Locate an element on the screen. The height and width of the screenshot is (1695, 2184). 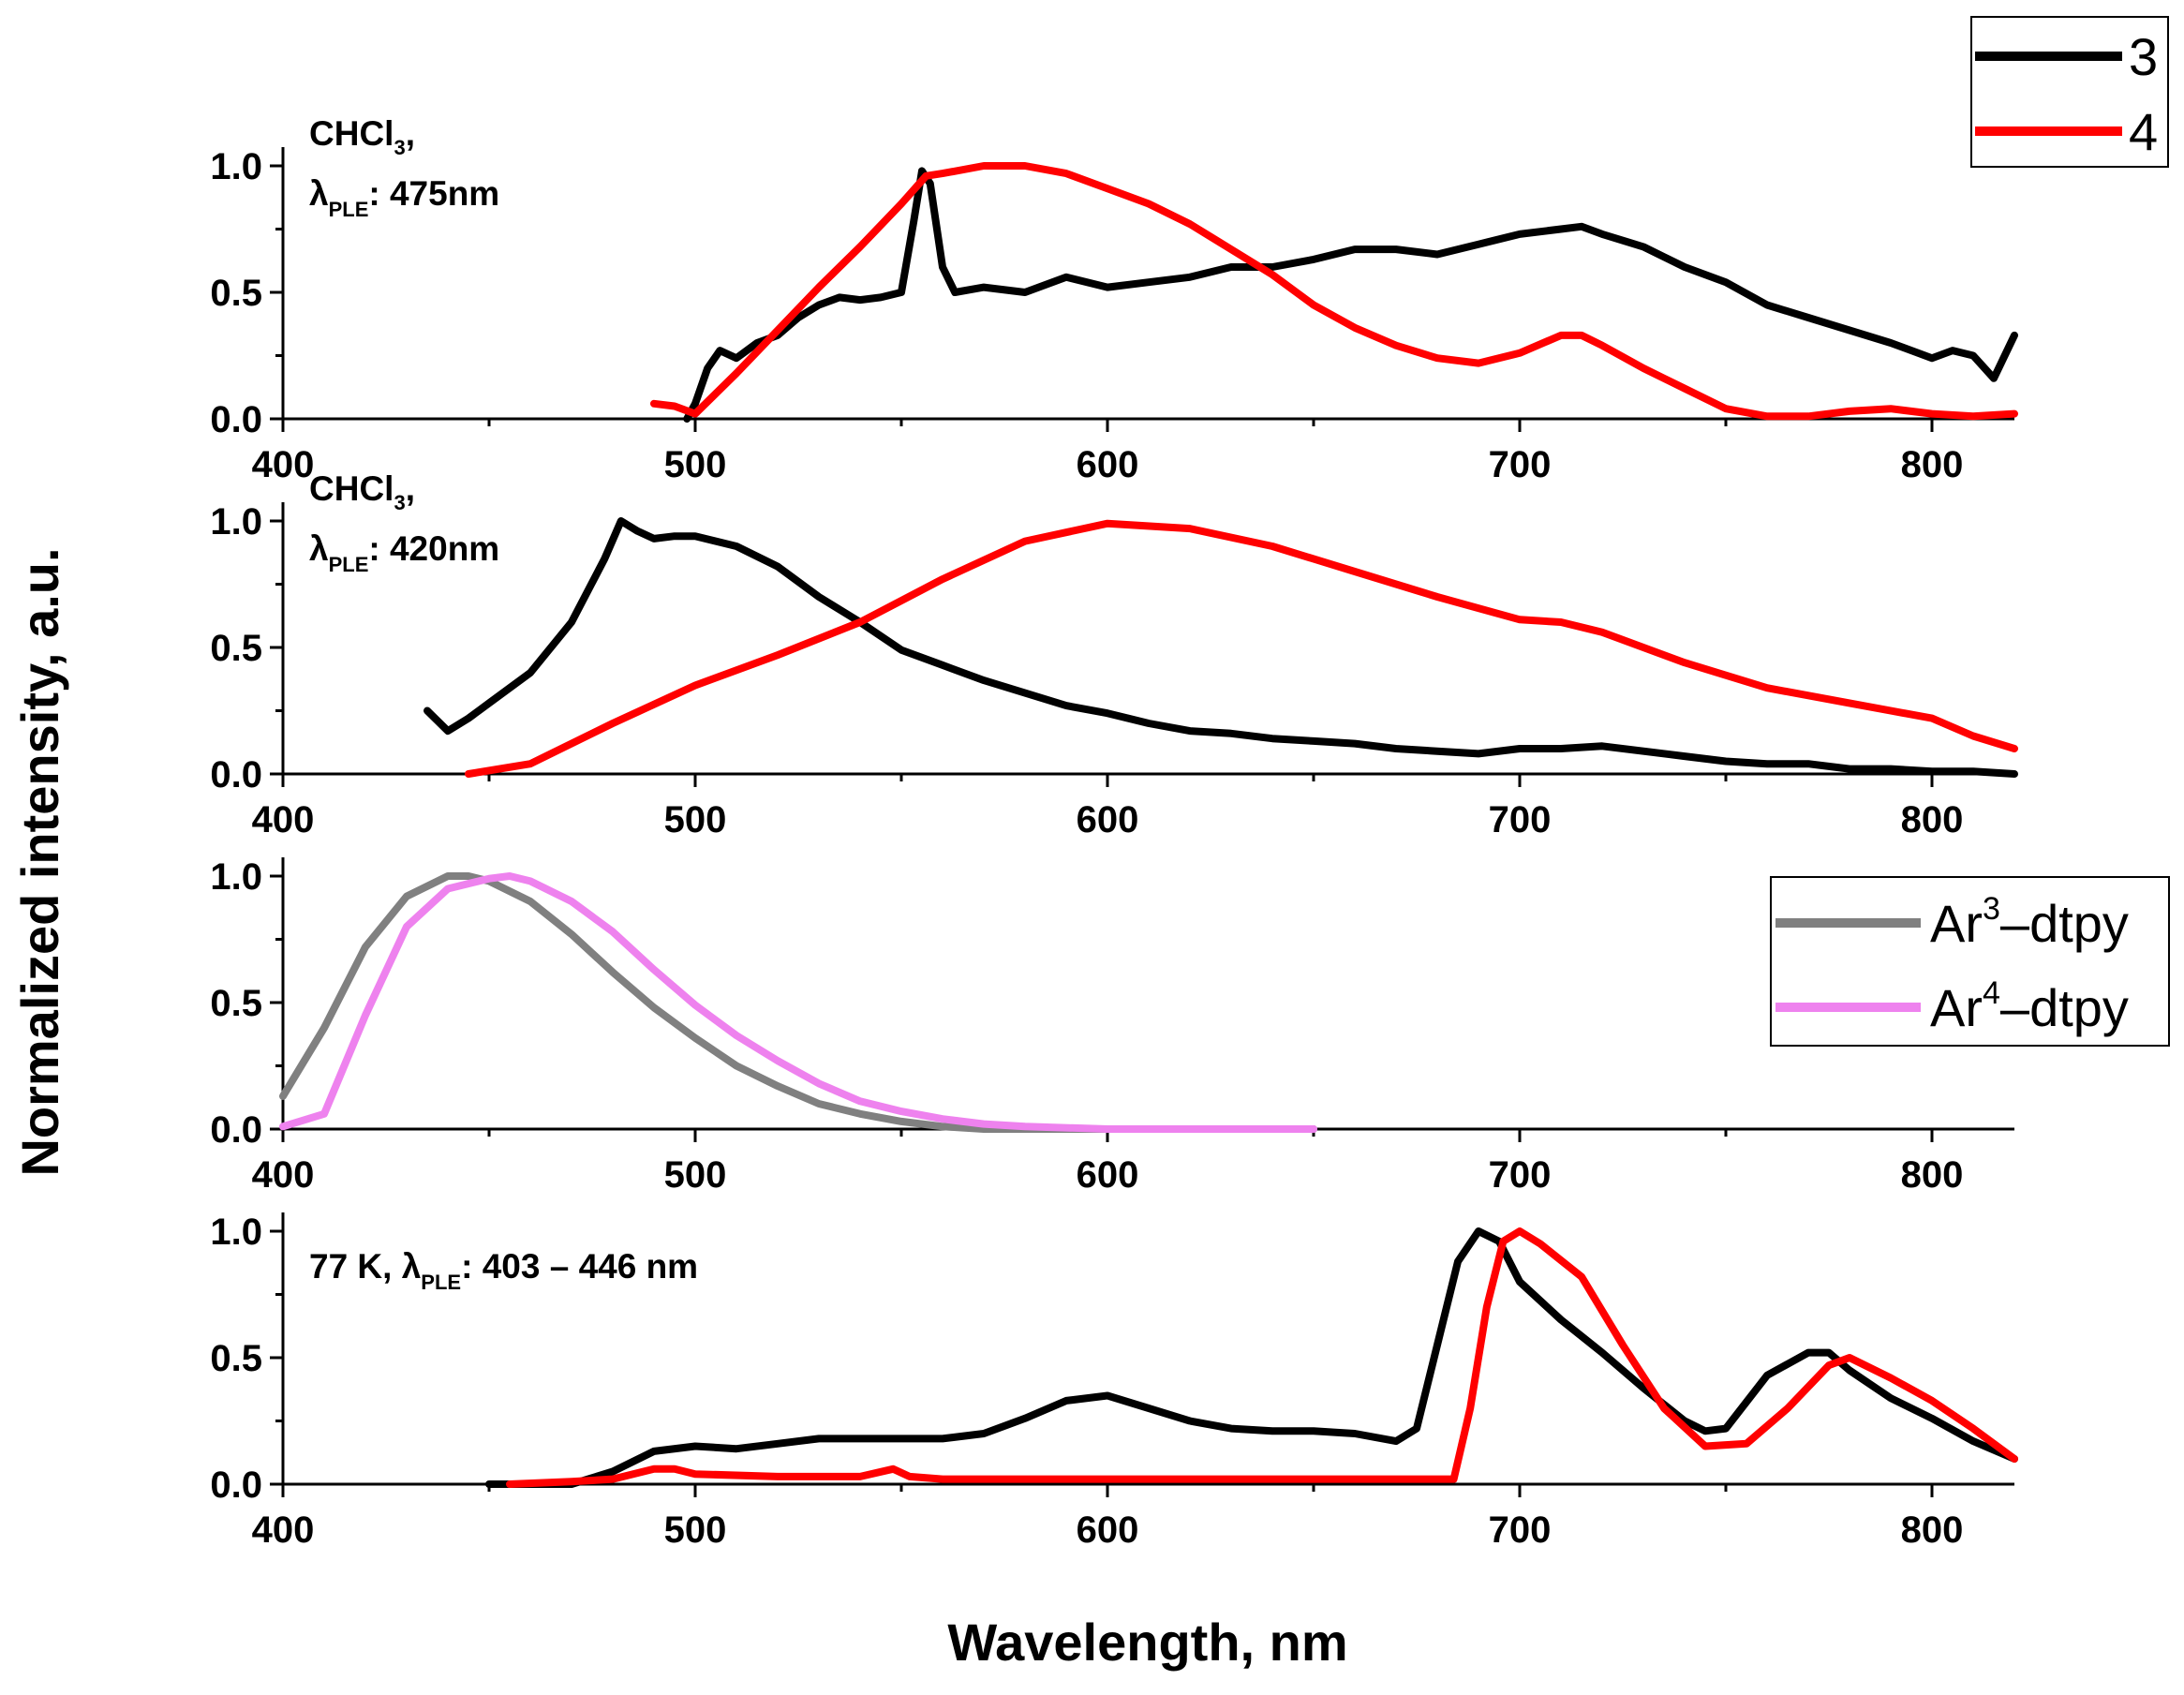
legend-top-frame is located at coordinates (2069, 92).